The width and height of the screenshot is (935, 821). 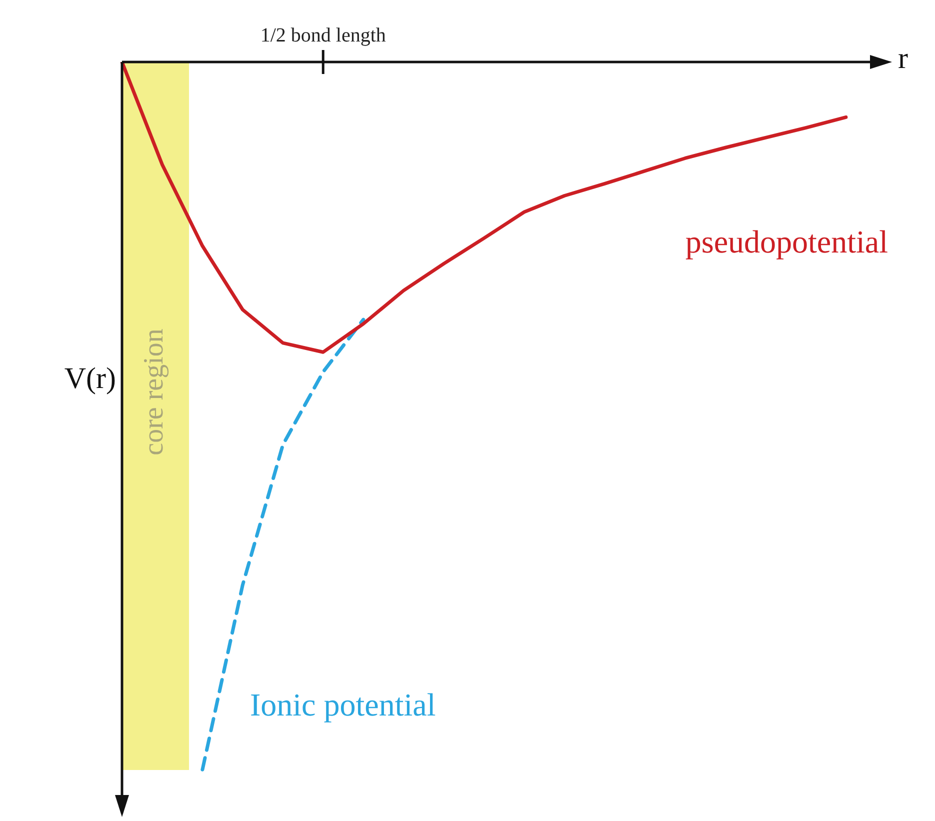 I want to click on text: 1/2 bond length, so click(x=323, y=35).